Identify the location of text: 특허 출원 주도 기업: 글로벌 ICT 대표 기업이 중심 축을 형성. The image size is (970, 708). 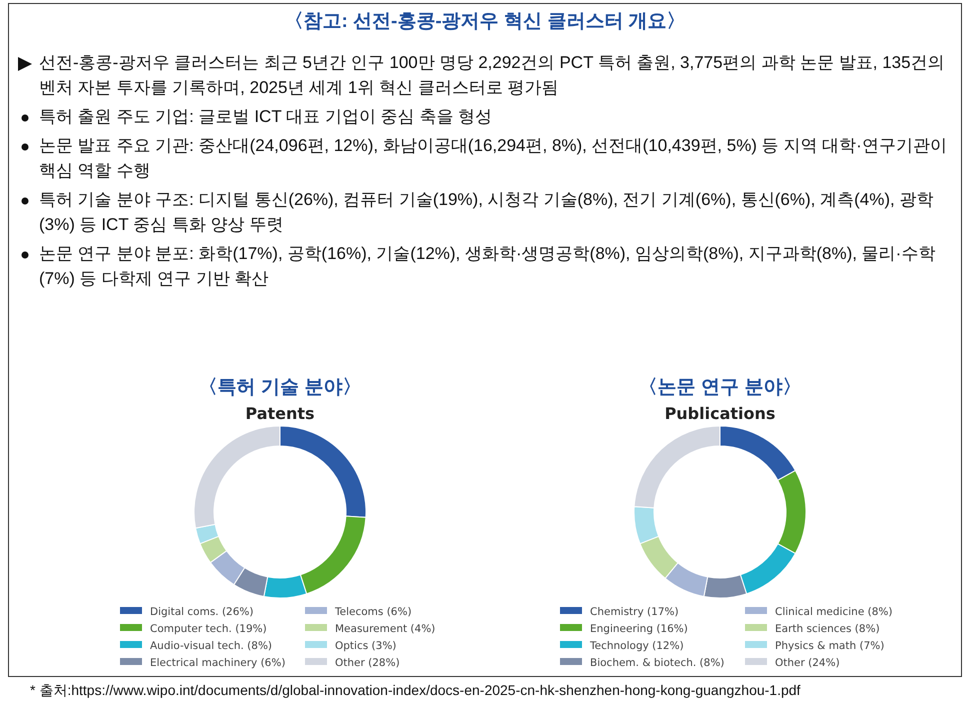
(266, 117).